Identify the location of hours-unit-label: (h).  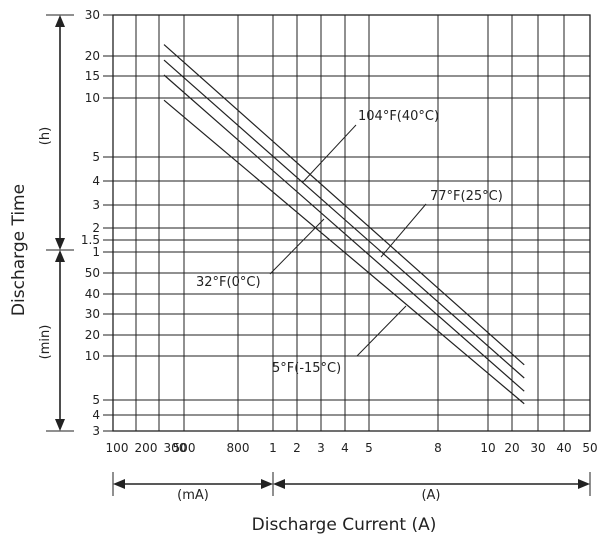
(45, 136).